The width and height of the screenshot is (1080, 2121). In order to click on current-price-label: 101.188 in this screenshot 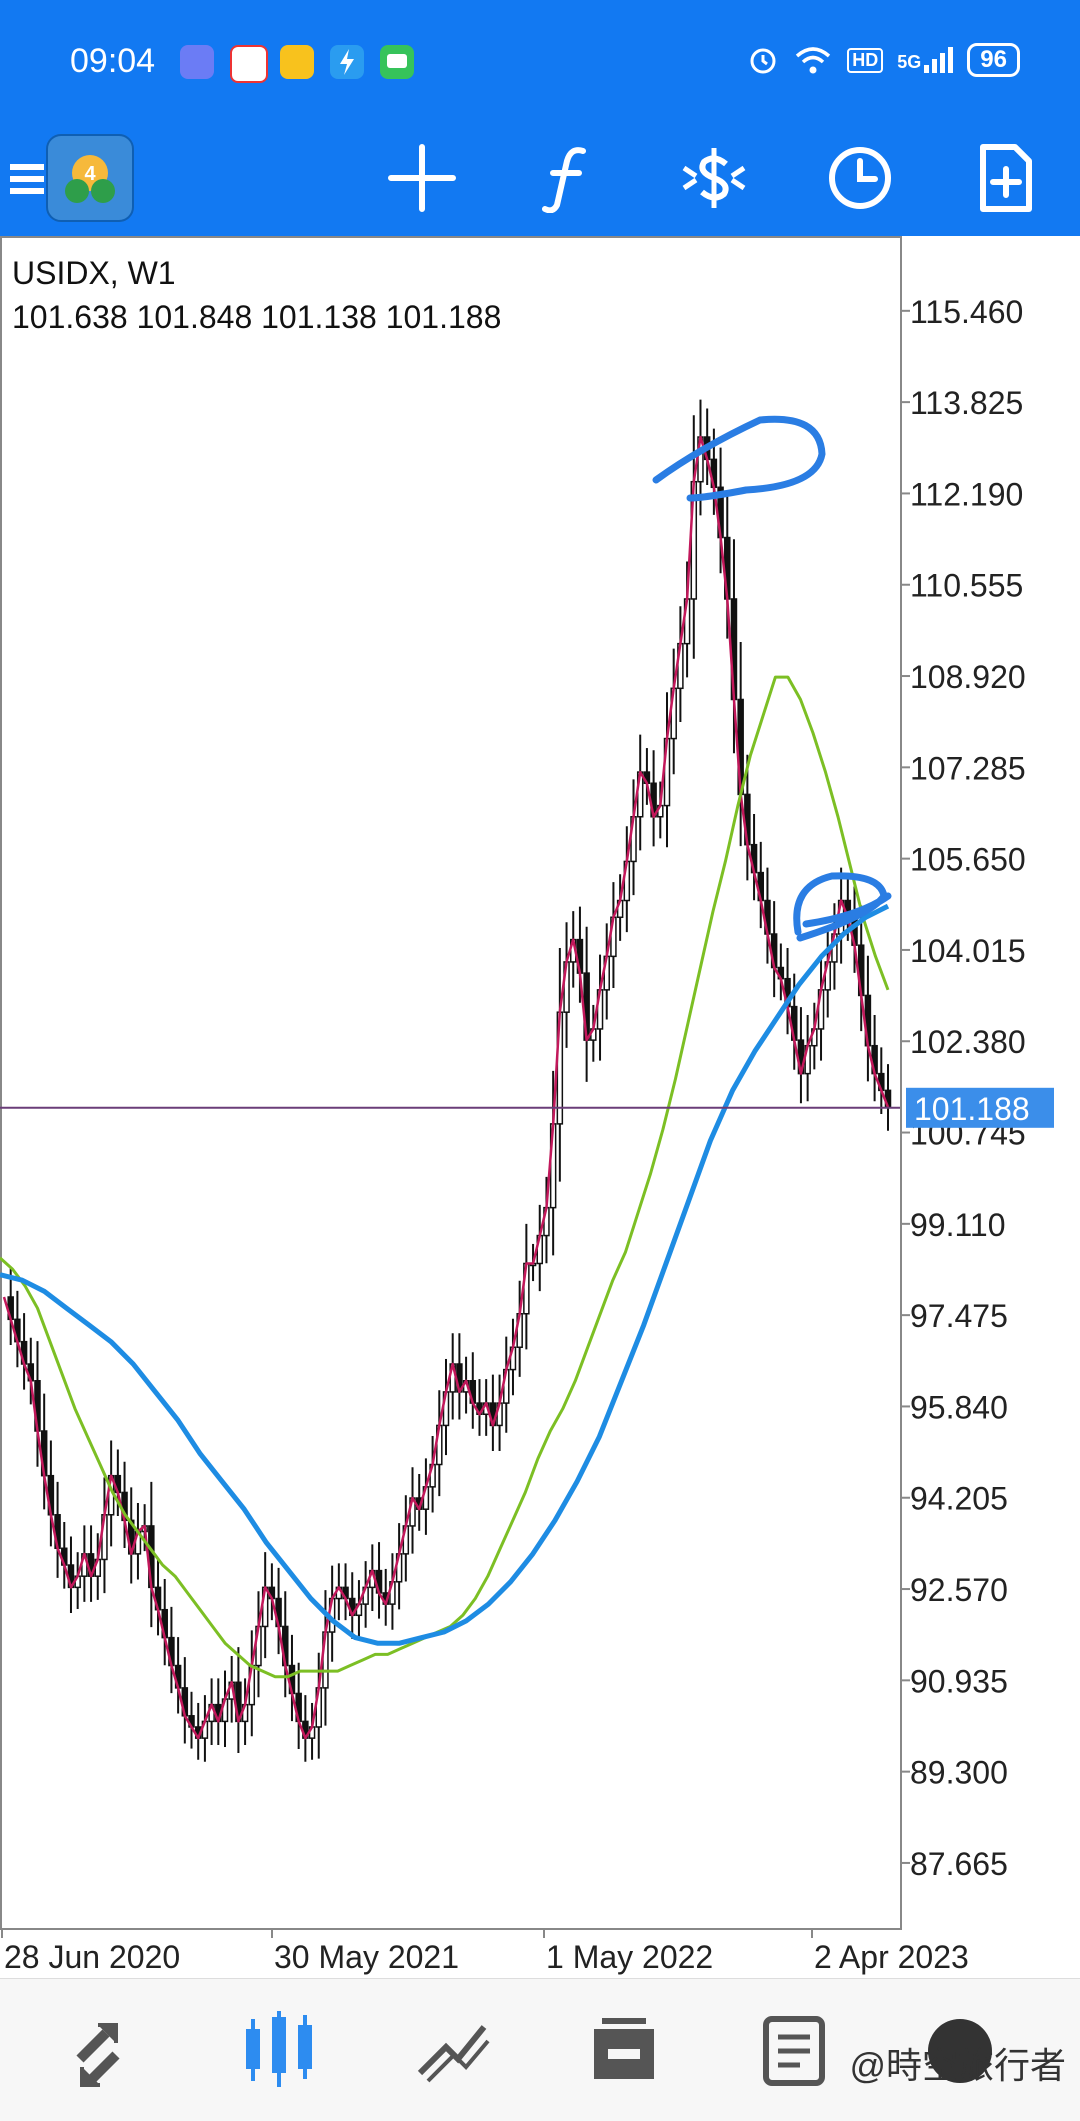, I will do `click(972, 1109)`.